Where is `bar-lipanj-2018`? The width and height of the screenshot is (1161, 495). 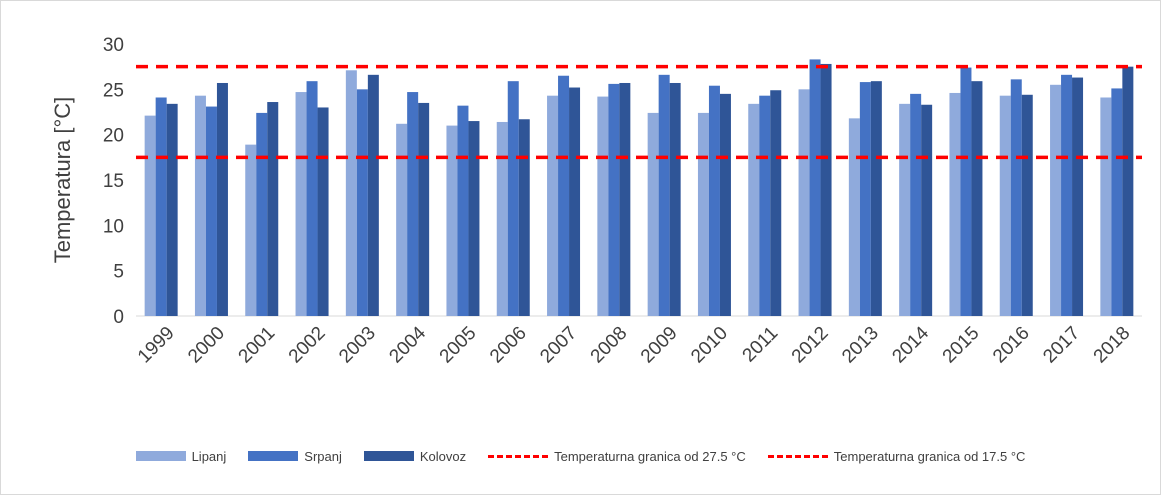
bar-lipanj-2018 is located at coordinates (1106, 206).